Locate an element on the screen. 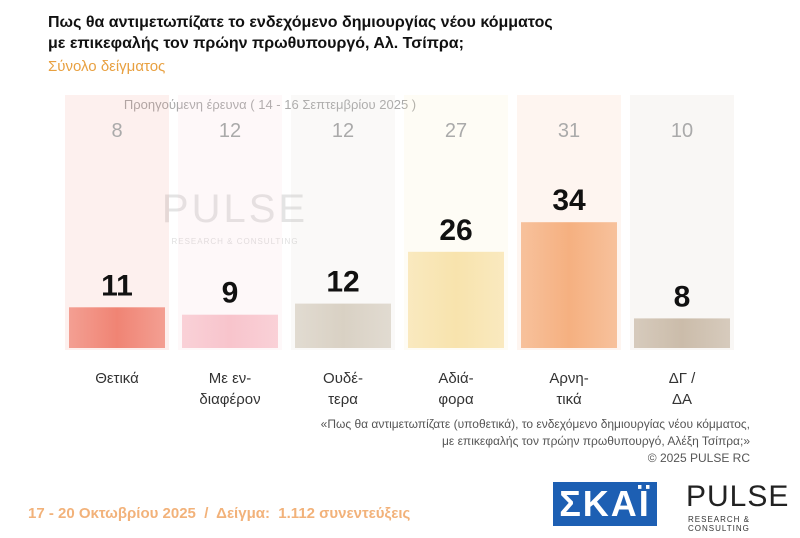 The height and width of the screenshot is (538, 800). value-label: 9 is located at coordinates (230, 293).